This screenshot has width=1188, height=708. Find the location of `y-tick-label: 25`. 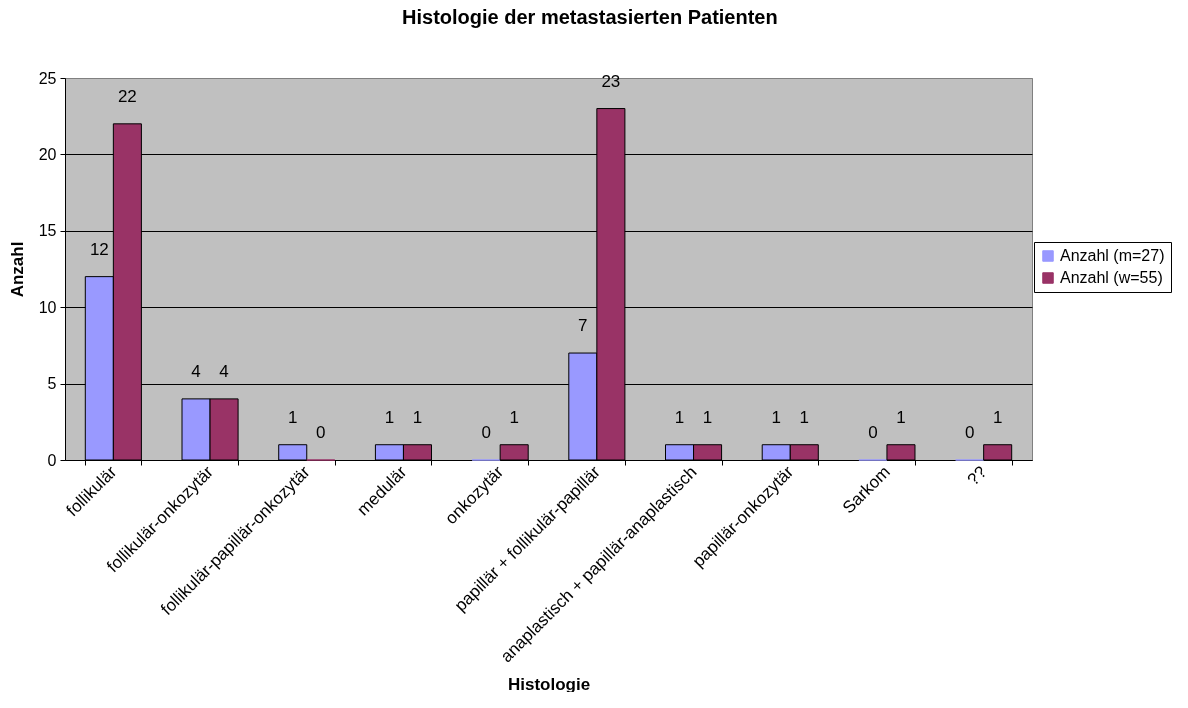

y-tick-label: 25 is located at coordinates (47, 78).